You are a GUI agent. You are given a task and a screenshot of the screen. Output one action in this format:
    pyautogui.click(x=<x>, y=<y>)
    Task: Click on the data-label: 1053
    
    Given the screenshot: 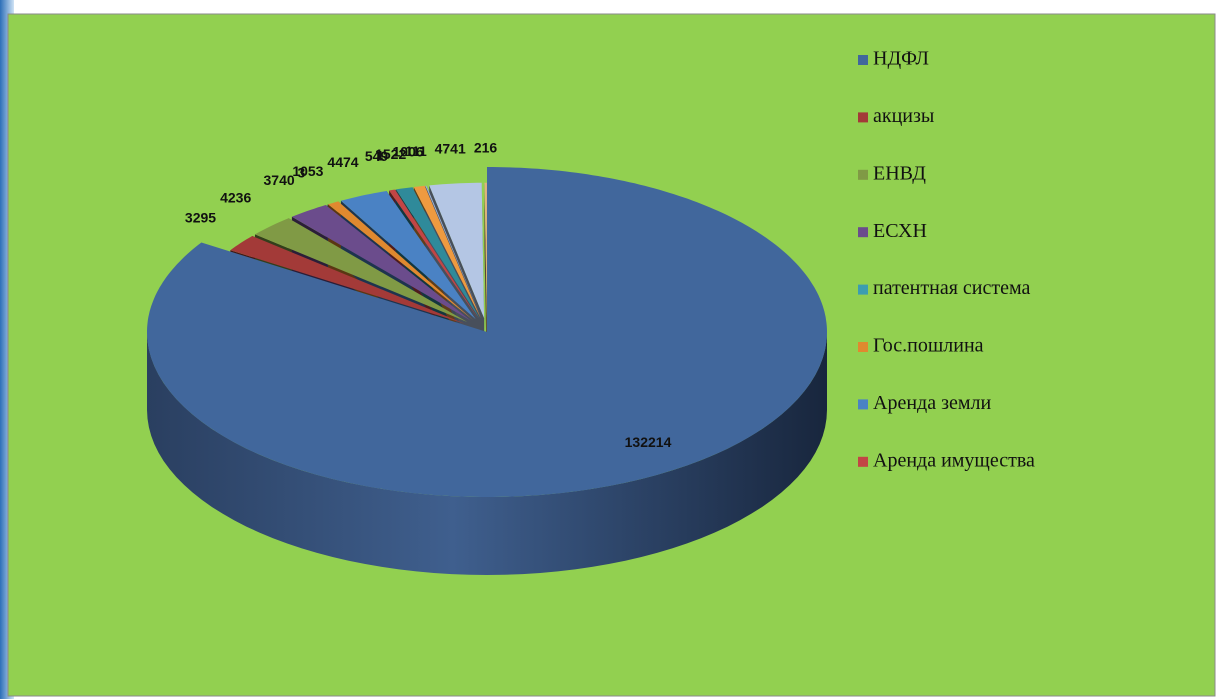 What is the action you would take?
    pyautogui.click(x=307, y=171)
    